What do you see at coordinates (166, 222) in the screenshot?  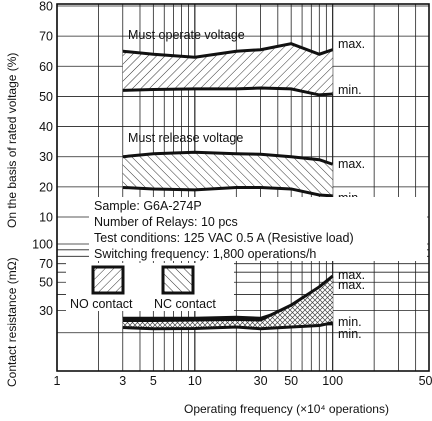 I see `relays-text: Number of Relays: 10 pcs` at bounding box center [166, 222].